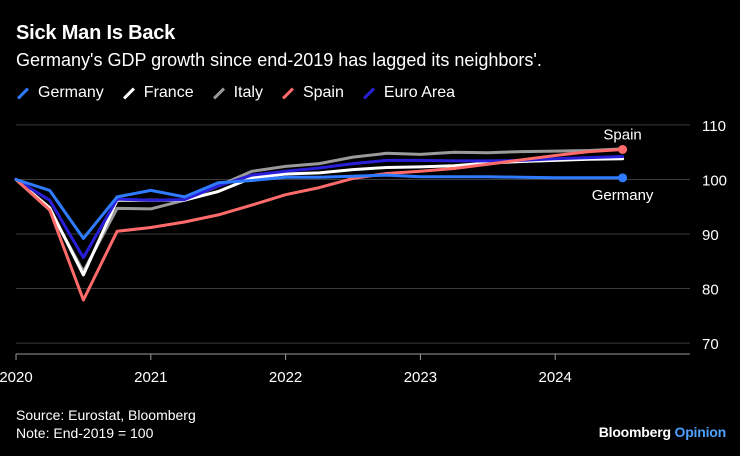  What do you see at coordinates (319, 206) in the screenshot?
I see `series-line-germany` at bounding box center [319, 206].